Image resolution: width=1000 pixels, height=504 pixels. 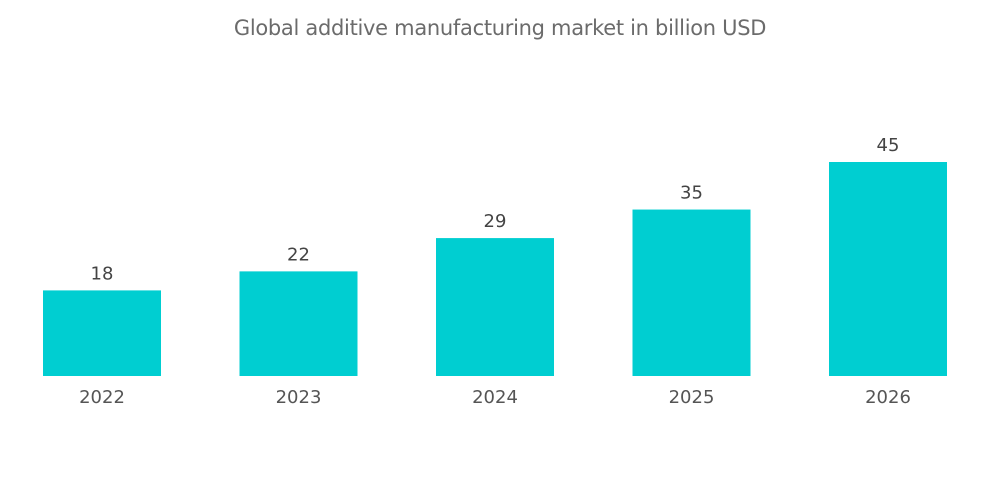 What do you see at coordinates (495, 307) in the screenshot?
I see `bar-2024` at bounding box center [495, 307].